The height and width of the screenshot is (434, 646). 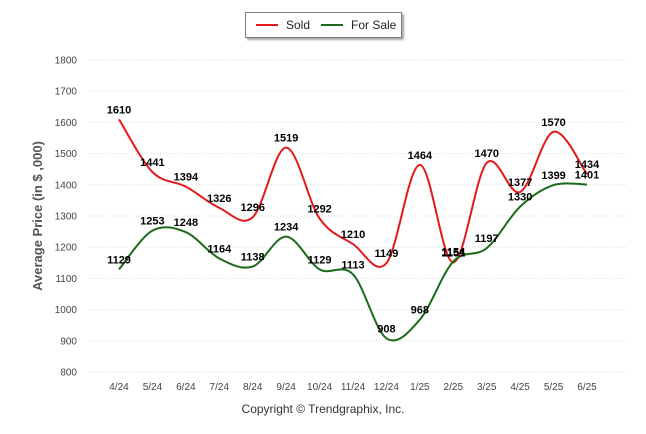 I want to click on x-tick-label: 8/24, so click(x=253, y=387).